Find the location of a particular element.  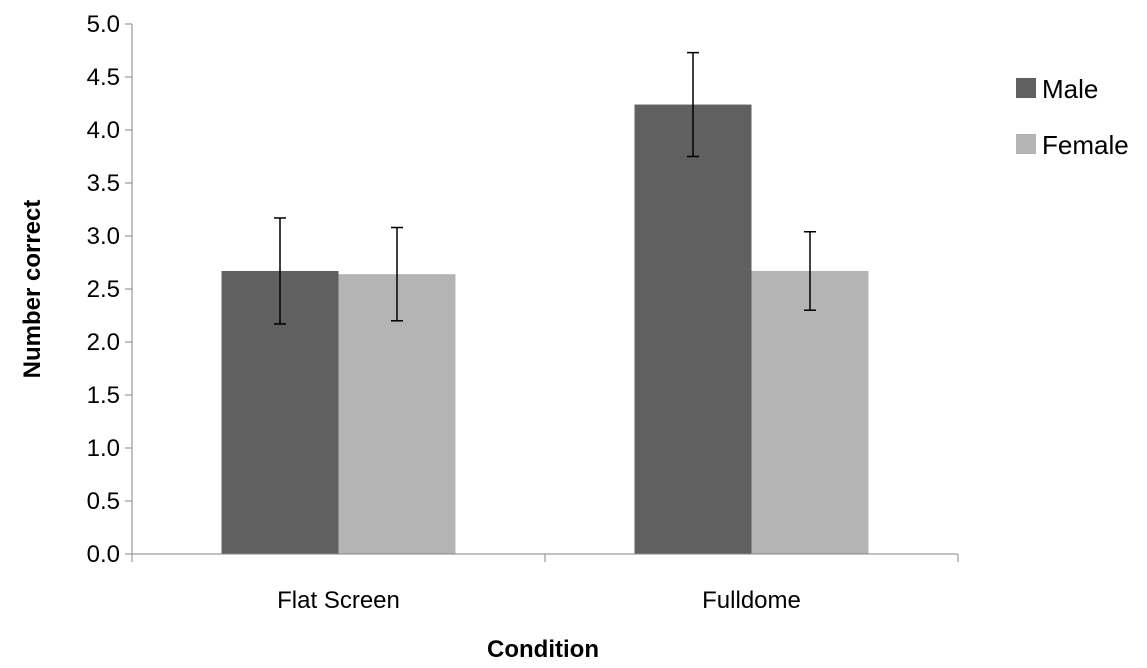

legend: Male Female is located at coordinates (1072, 117).